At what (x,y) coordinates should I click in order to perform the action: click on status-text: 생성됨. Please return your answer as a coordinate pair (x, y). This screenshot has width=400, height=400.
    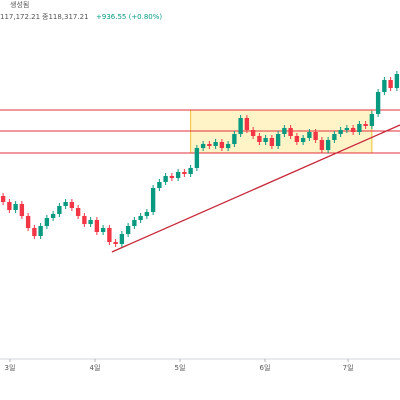
    Looking at the image, I should click on (19, 4).